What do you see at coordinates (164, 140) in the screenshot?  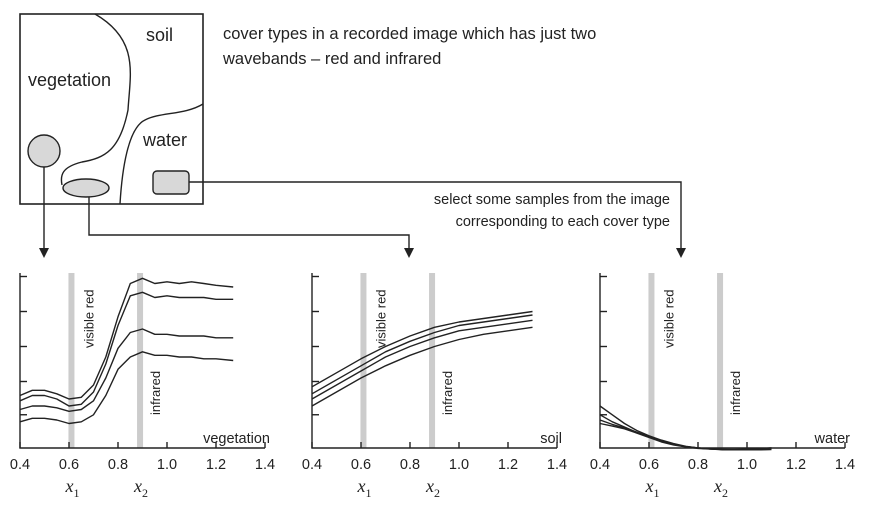 I see `region-label-water: water` at bounding box center [164, 140].